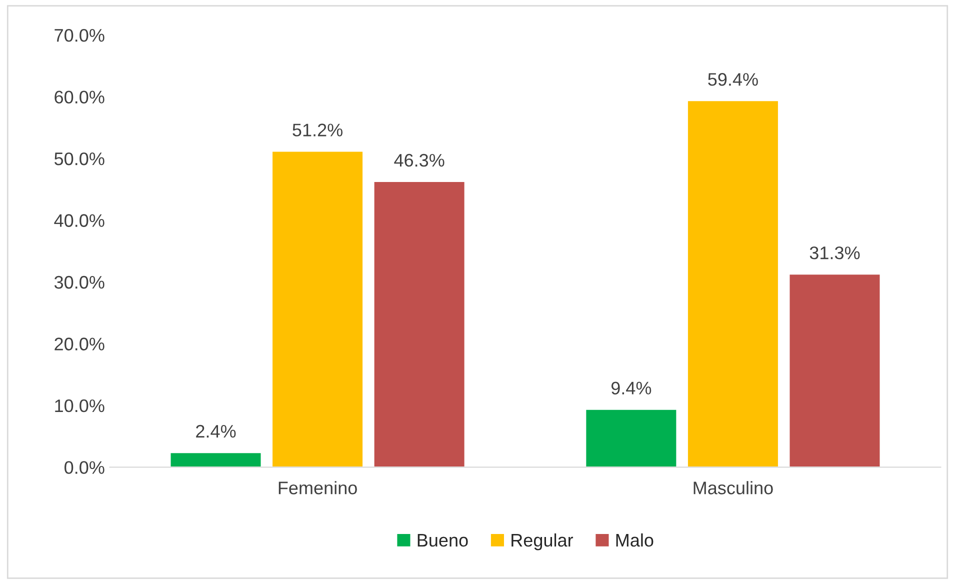  Describe the element at coordinates (443, 540) in the screenshot. I see `legend-label: Bueno` at that location.